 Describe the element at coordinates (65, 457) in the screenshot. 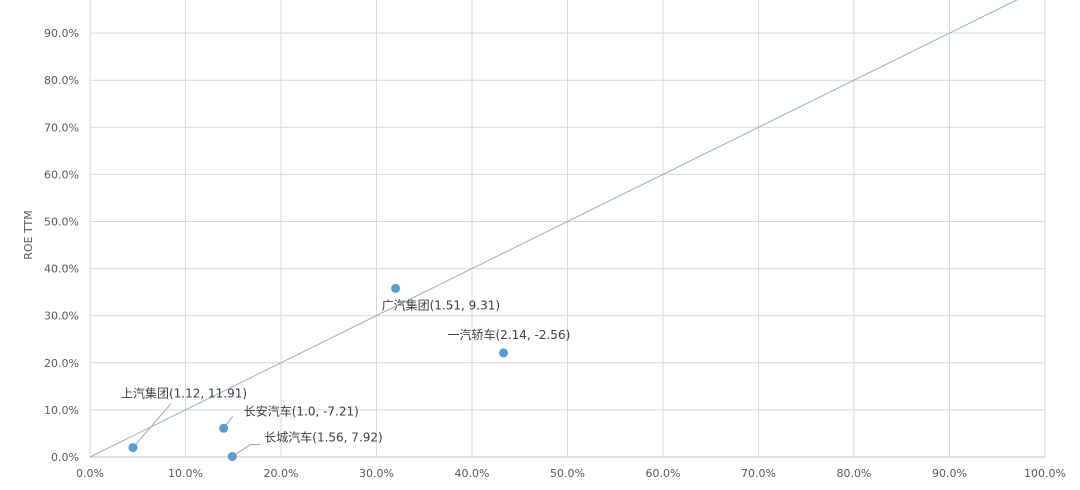

I see `y-tick-label: 0.0%` at that location.